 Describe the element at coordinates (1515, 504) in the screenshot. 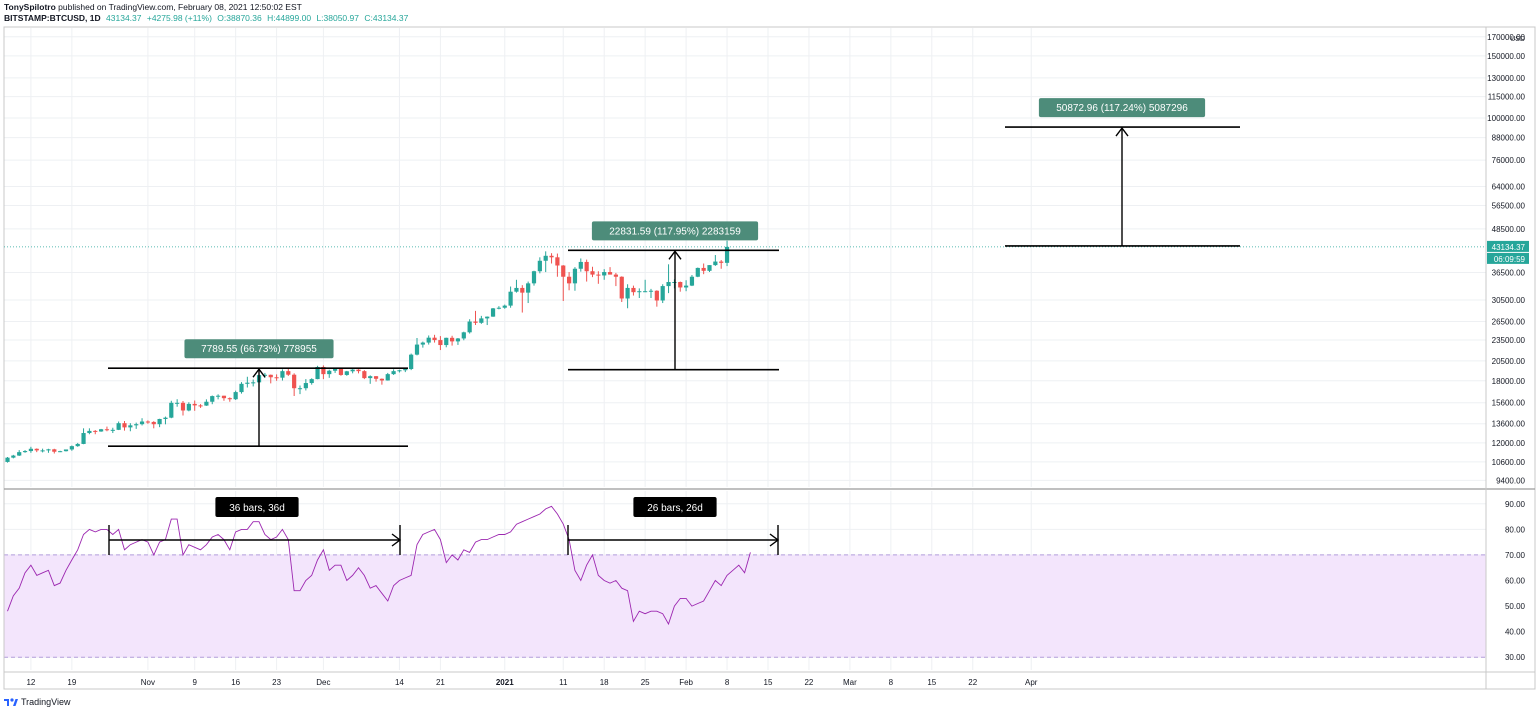

I see `rsi-axis-label: 90.00` at that location.